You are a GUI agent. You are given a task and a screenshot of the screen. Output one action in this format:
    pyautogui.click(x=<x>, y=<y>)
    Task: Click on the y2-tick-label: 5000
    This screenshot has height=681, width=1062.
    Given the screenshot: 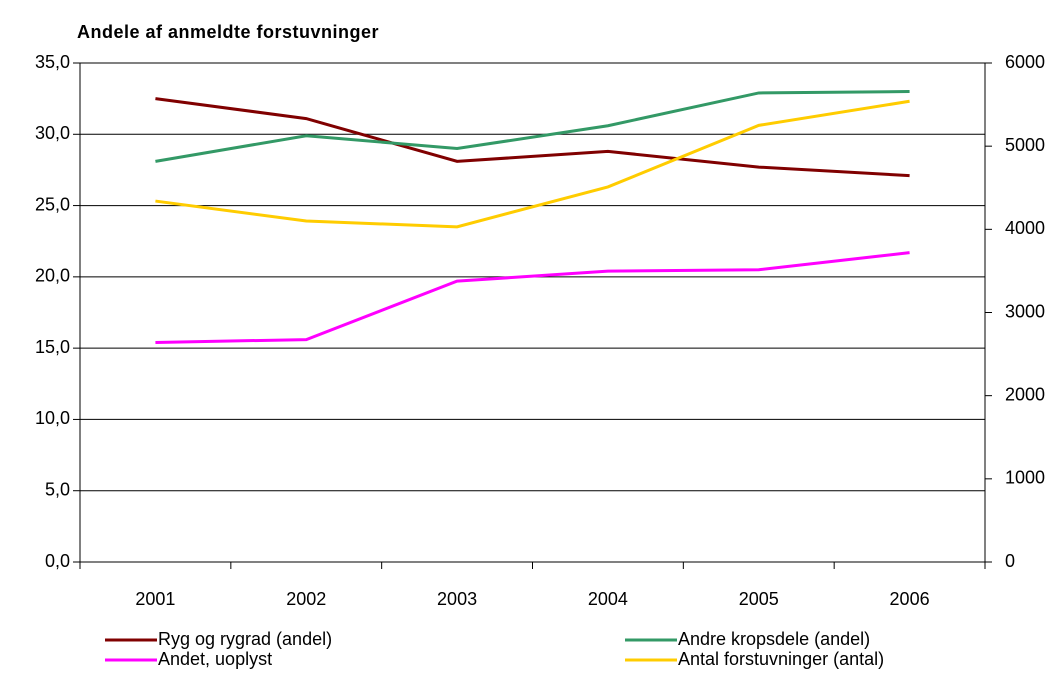 What is the action you would take?
    pyautogui.click(x=1025, y=145)
    